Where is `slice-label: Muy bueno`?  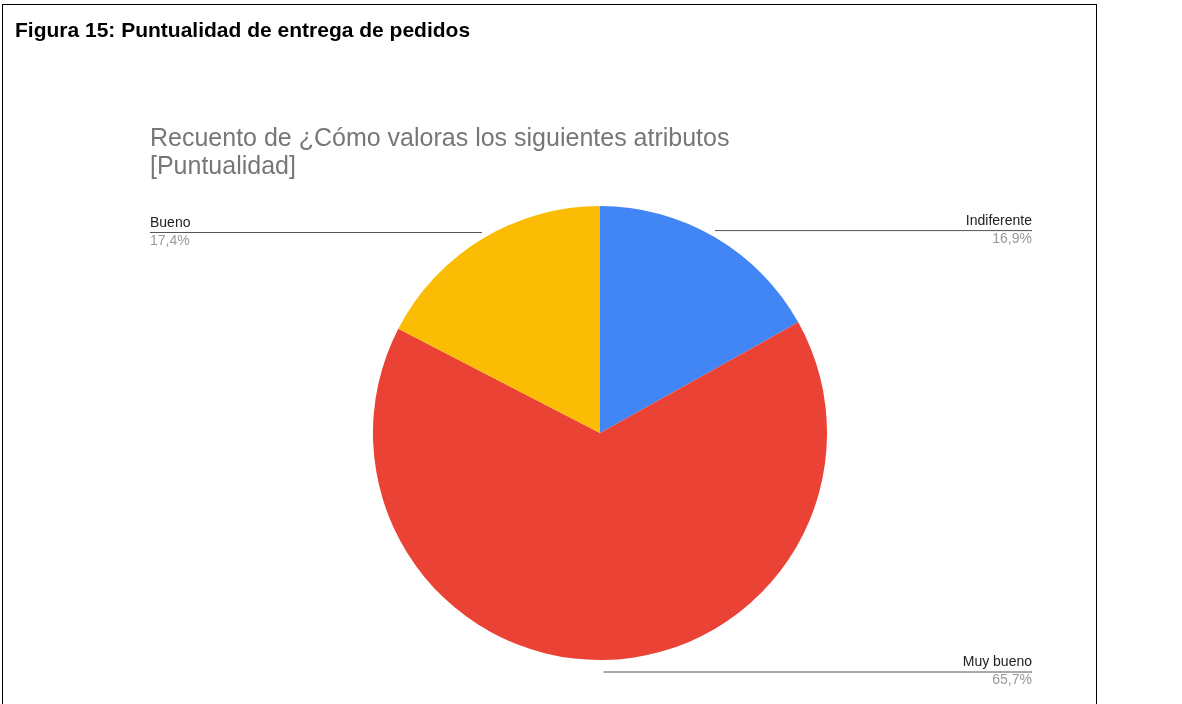
slice-label: Muy bueno is located at coordinates (997, 661).